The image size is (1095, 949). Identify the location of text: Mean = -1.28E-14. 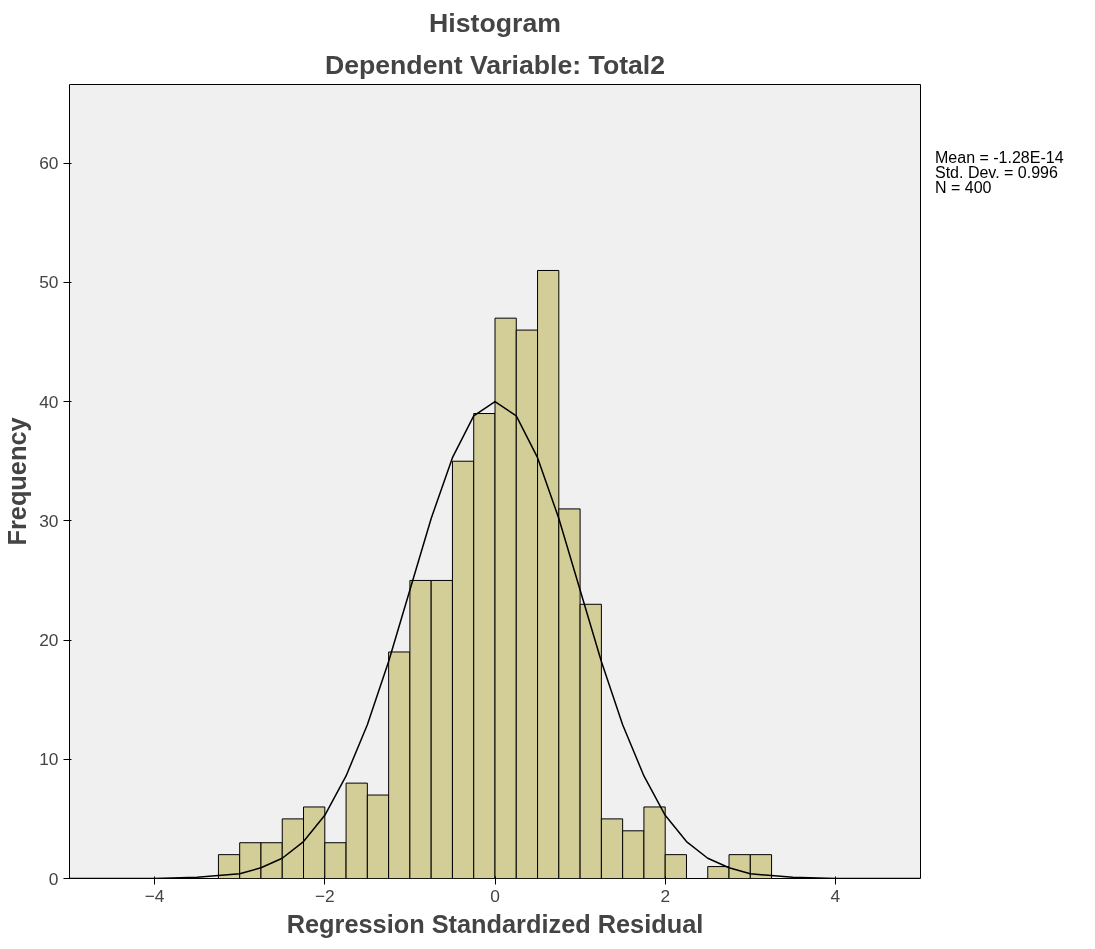
(999, 157).